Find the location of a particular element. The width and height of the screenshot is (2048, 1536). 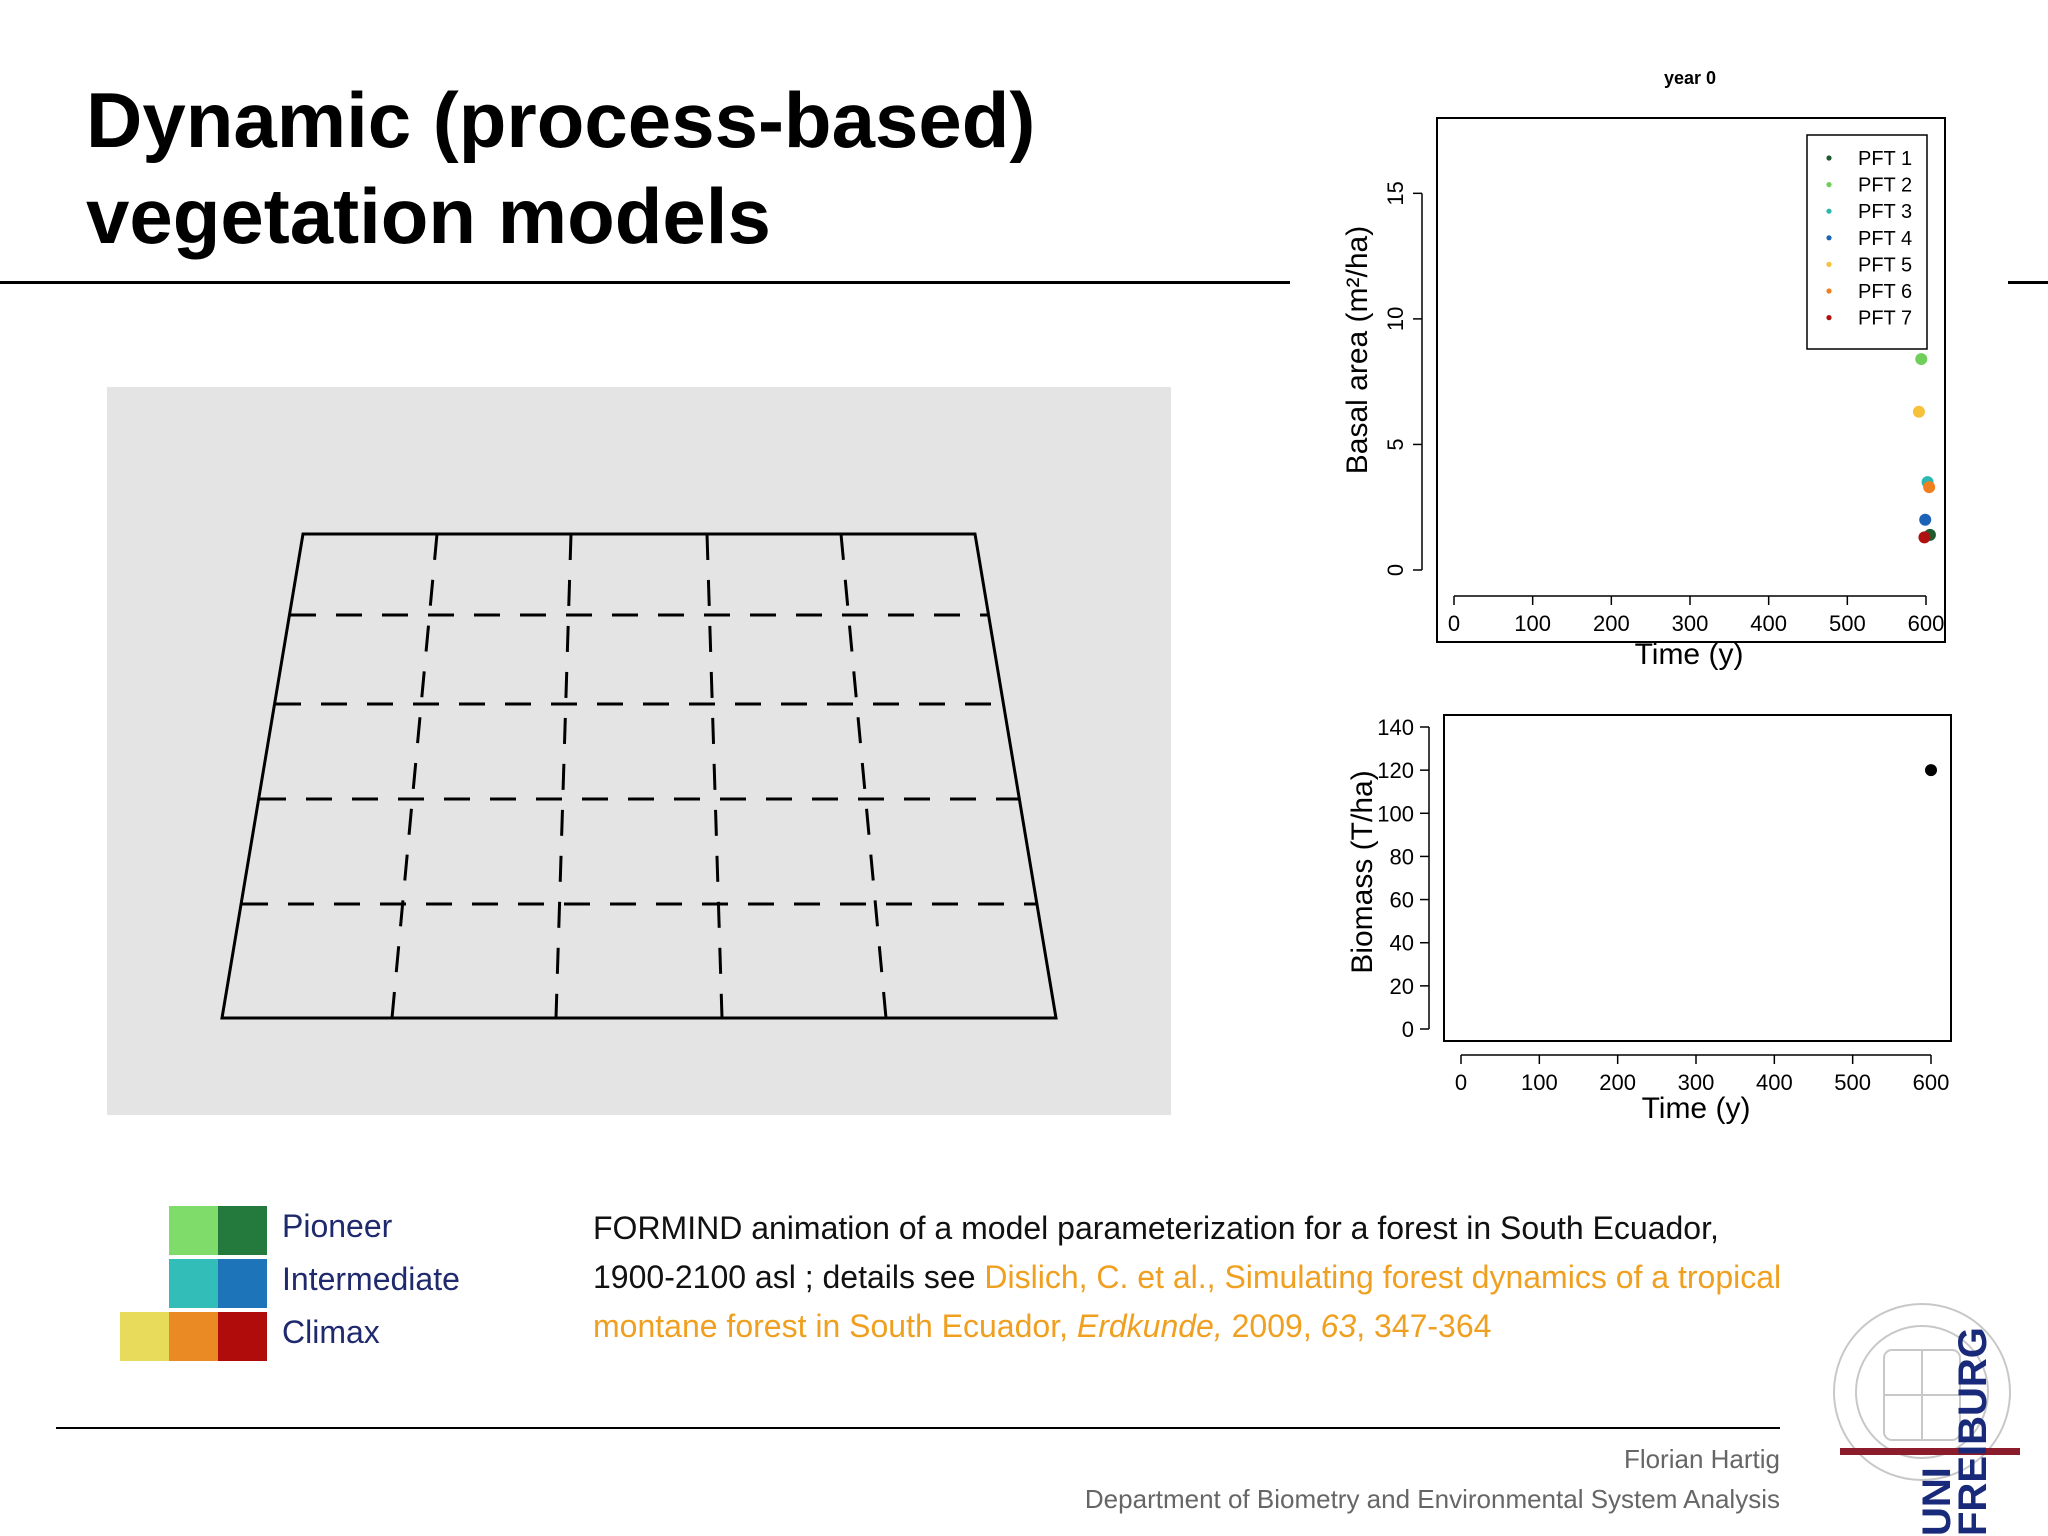

grid-outline is located at coordinates (639, 776).